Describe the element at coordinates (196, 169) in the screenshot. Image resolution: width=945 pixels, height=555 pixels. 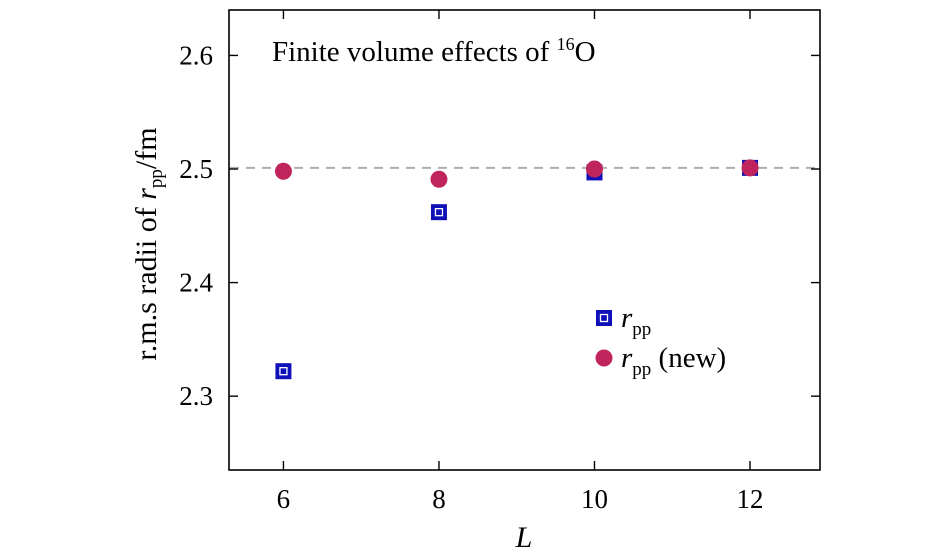
I see `y-tick-label: 2.5` at that location.